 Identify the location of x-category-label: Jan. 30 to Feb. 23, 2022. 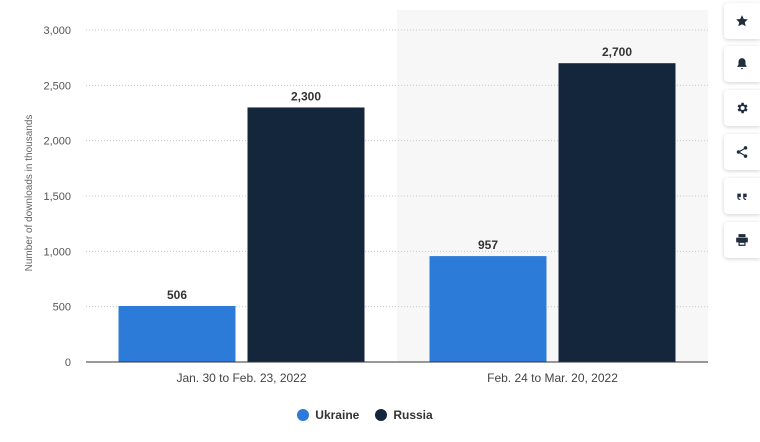
(241, 378).